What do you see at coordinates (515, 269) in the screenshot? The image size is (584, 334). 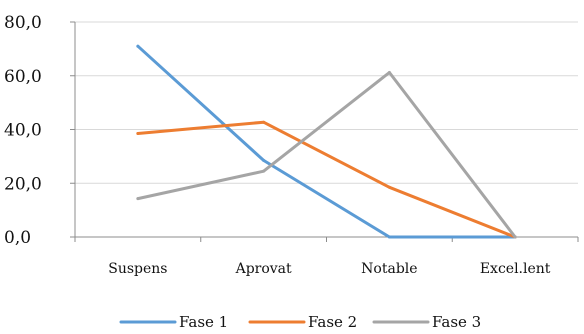 I see `x-tick-label: Excel.lent` at bounding box center [515, 269].